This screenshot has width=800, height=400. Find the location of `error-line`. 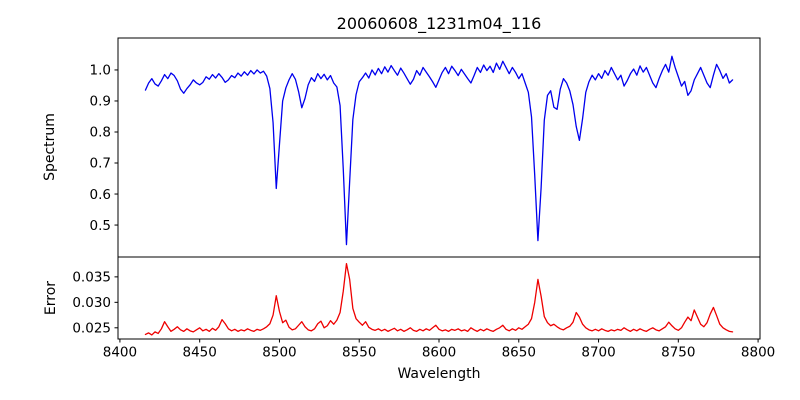

error-line is located at coordinates (439, 299).